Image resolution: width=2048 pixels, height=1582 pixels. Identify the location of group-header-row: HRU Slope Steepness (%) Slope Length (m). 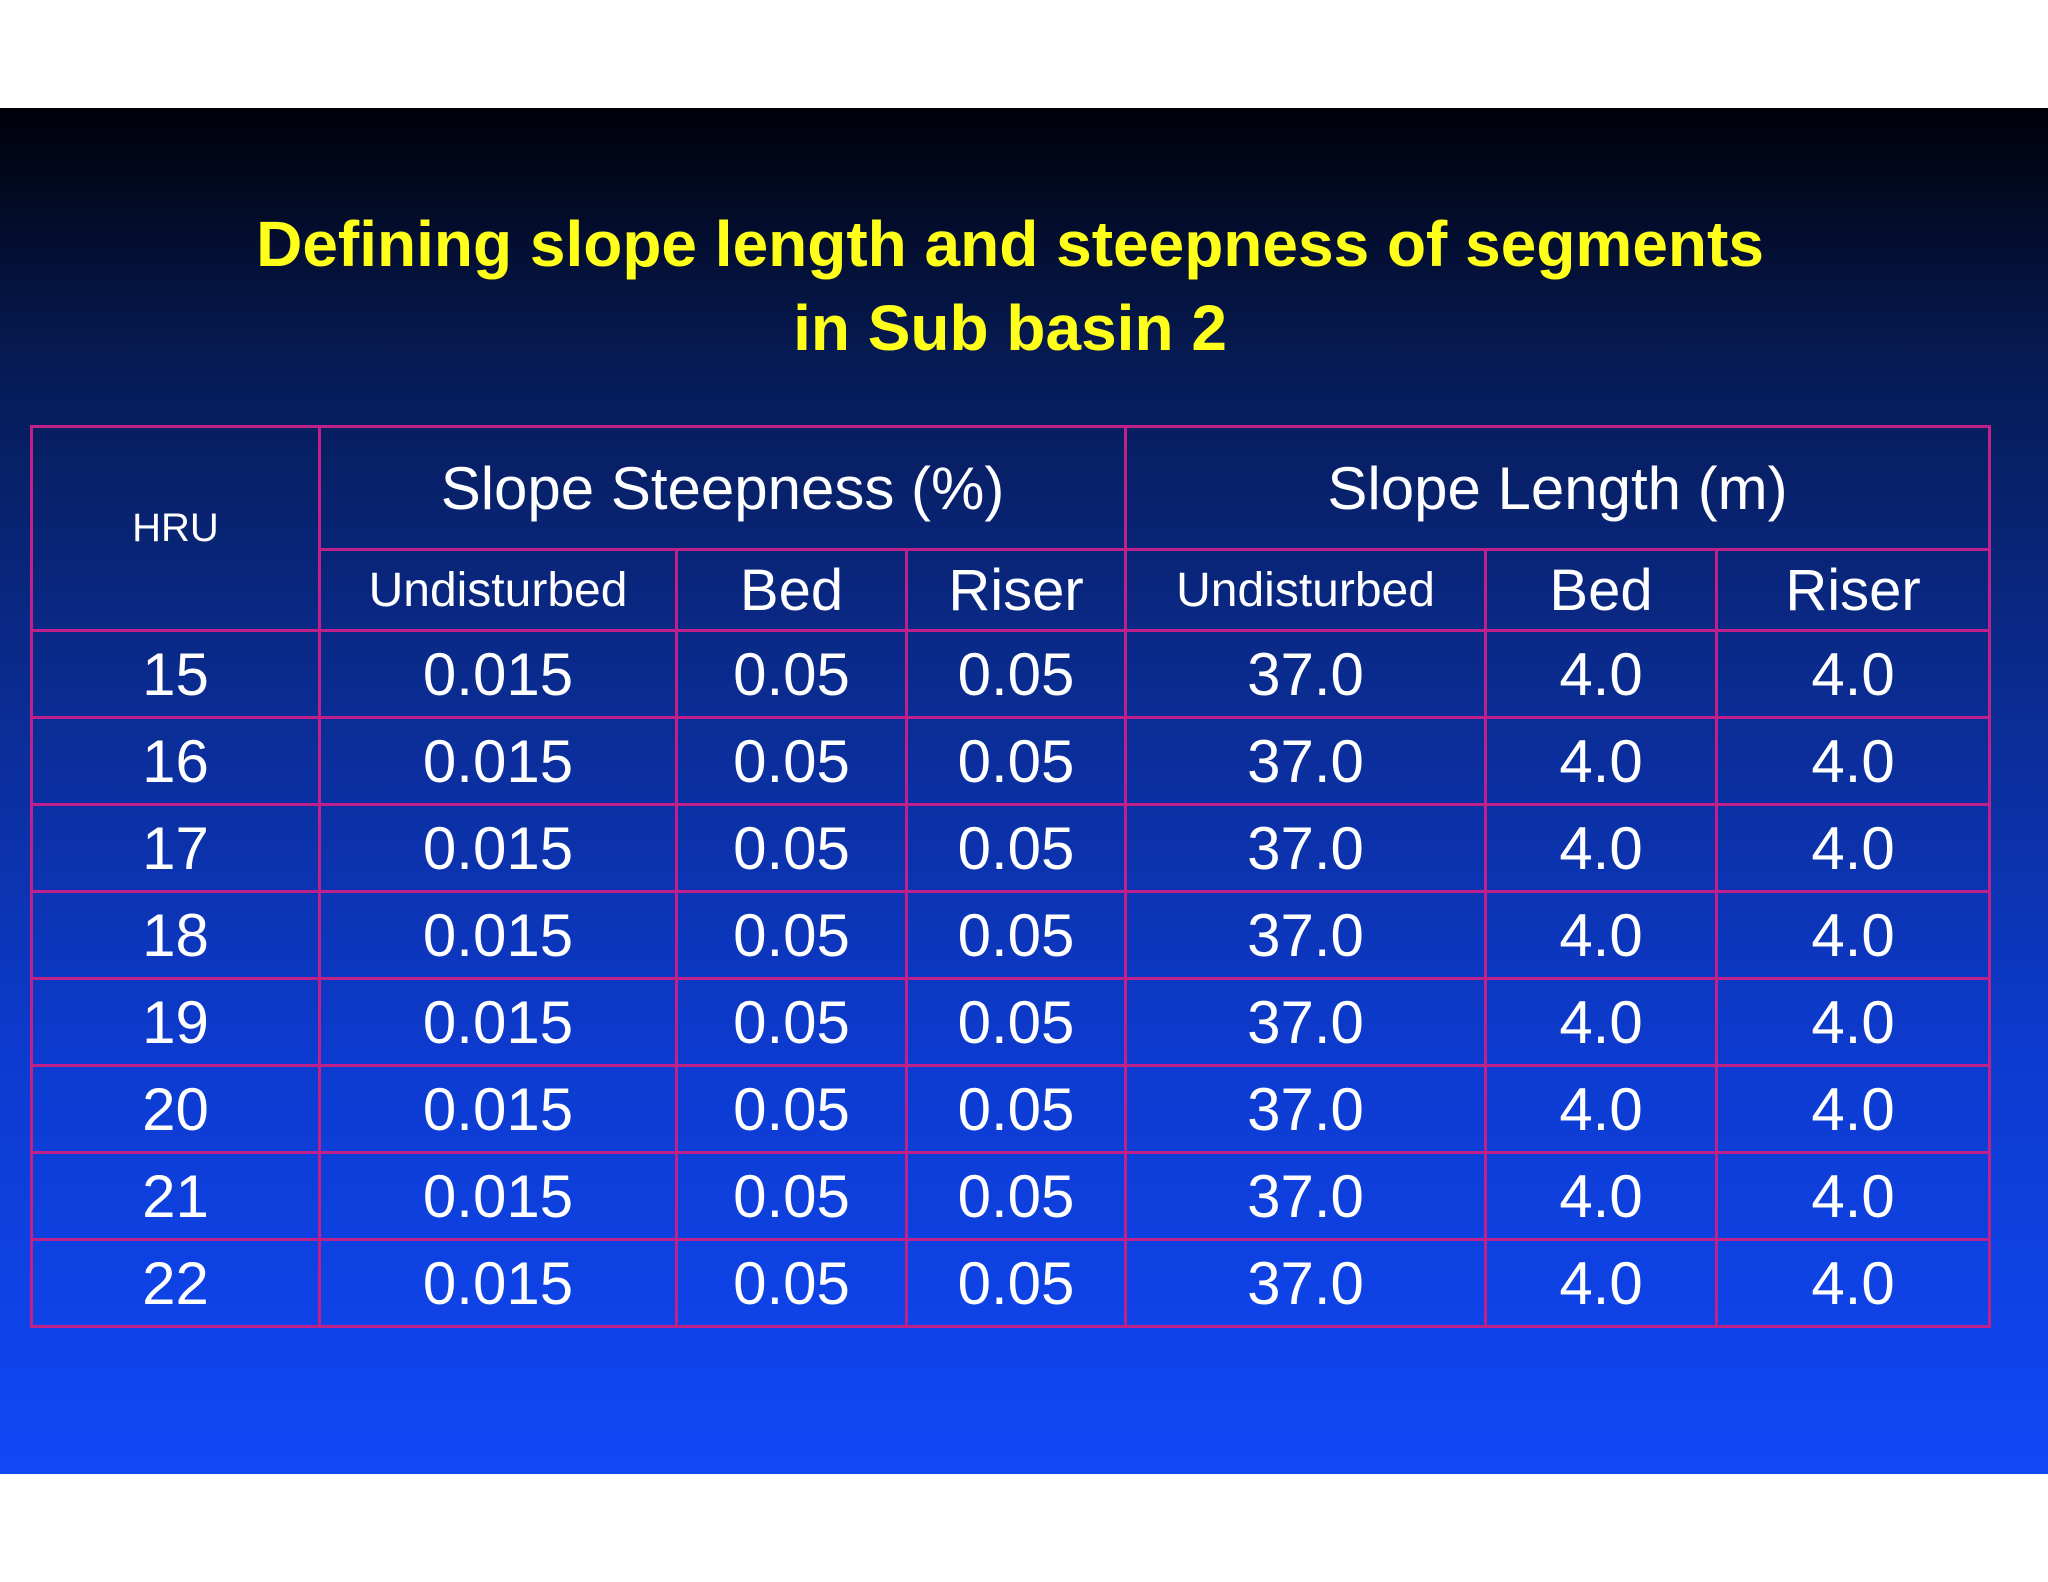
(1011, 528).